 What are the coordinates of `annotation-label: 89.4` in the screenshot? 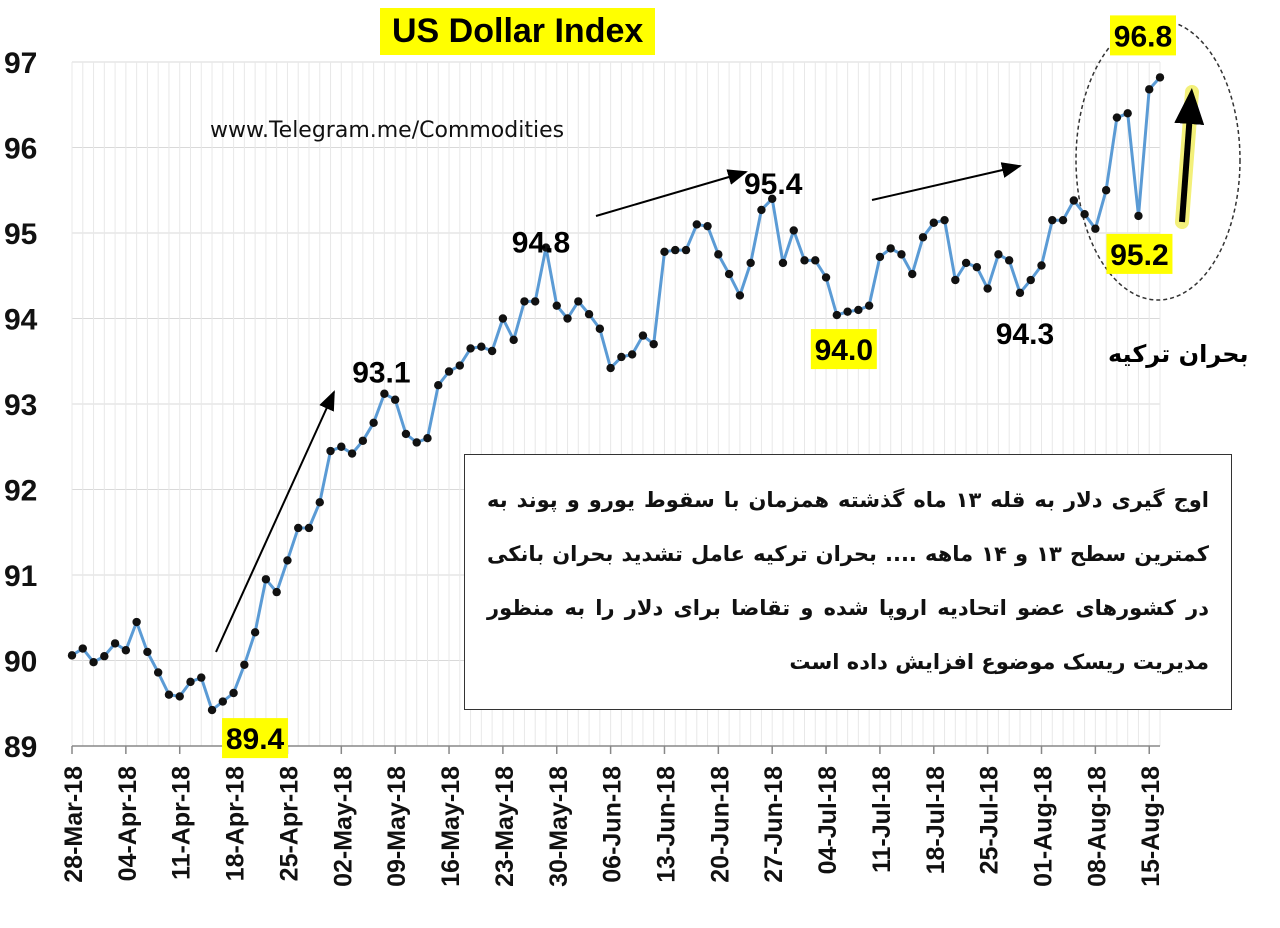 It's located at (255, 739).